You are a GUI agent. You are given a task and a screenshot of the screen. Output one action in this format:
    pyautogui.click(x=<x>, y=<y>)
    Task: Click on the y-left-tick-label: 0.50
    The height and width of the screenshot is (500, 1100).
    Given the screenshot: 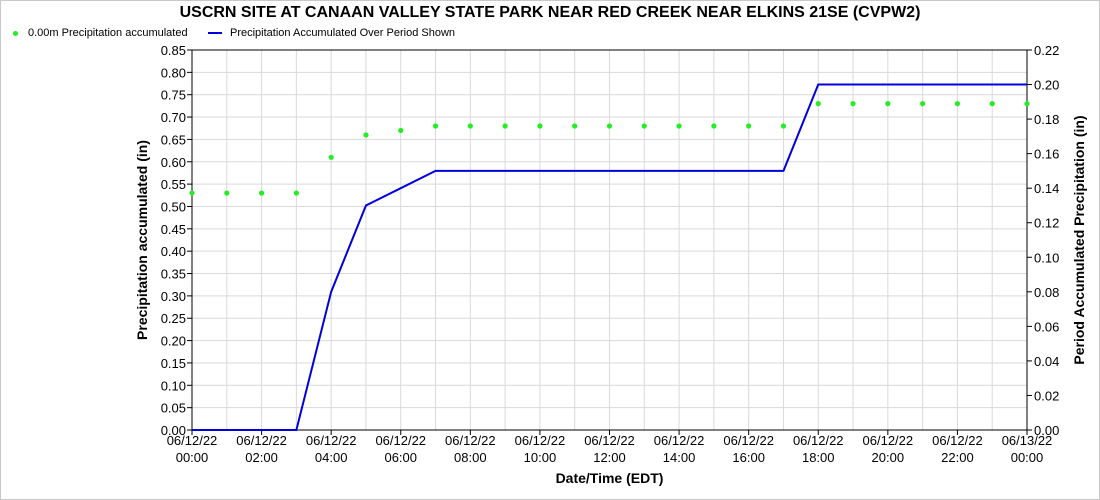 What is the action you would take?
    pyautogui.click(x=173, y=206)
    